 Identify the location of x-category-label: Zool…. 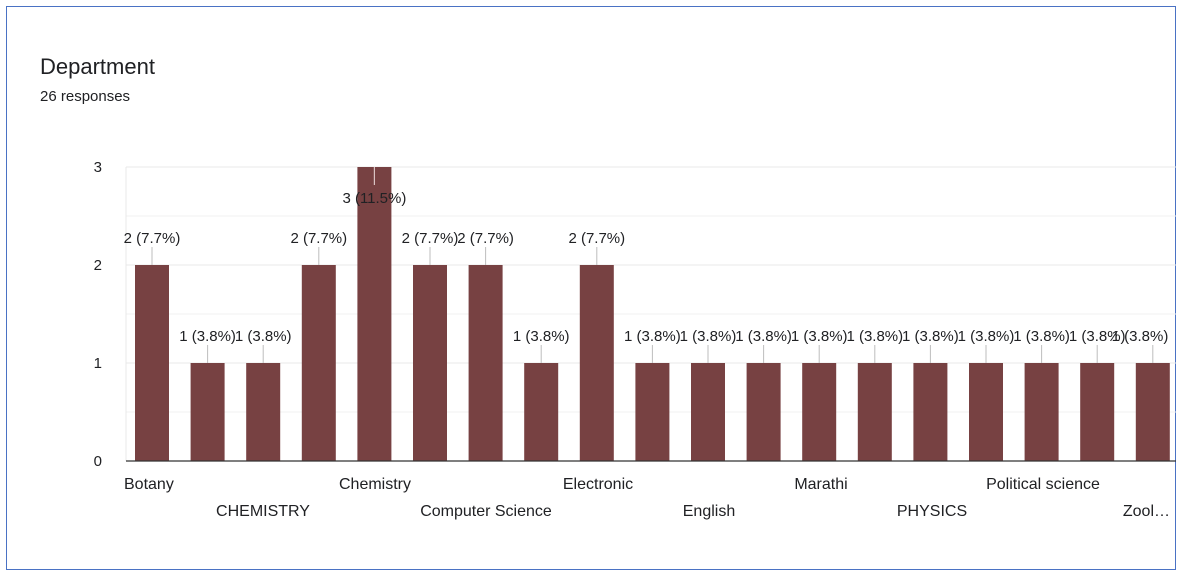
(1146, 511).